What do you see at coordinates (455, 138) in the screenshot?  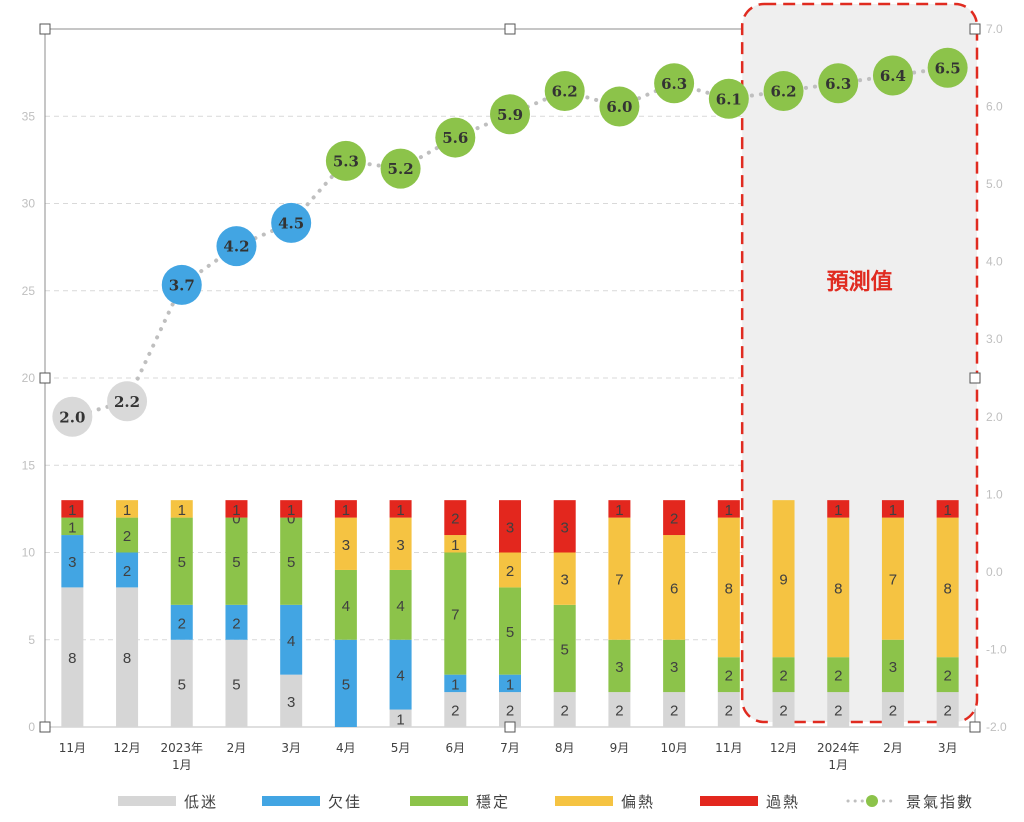 I see `index-point-label: 5.6` at bounding box center [455, 138].